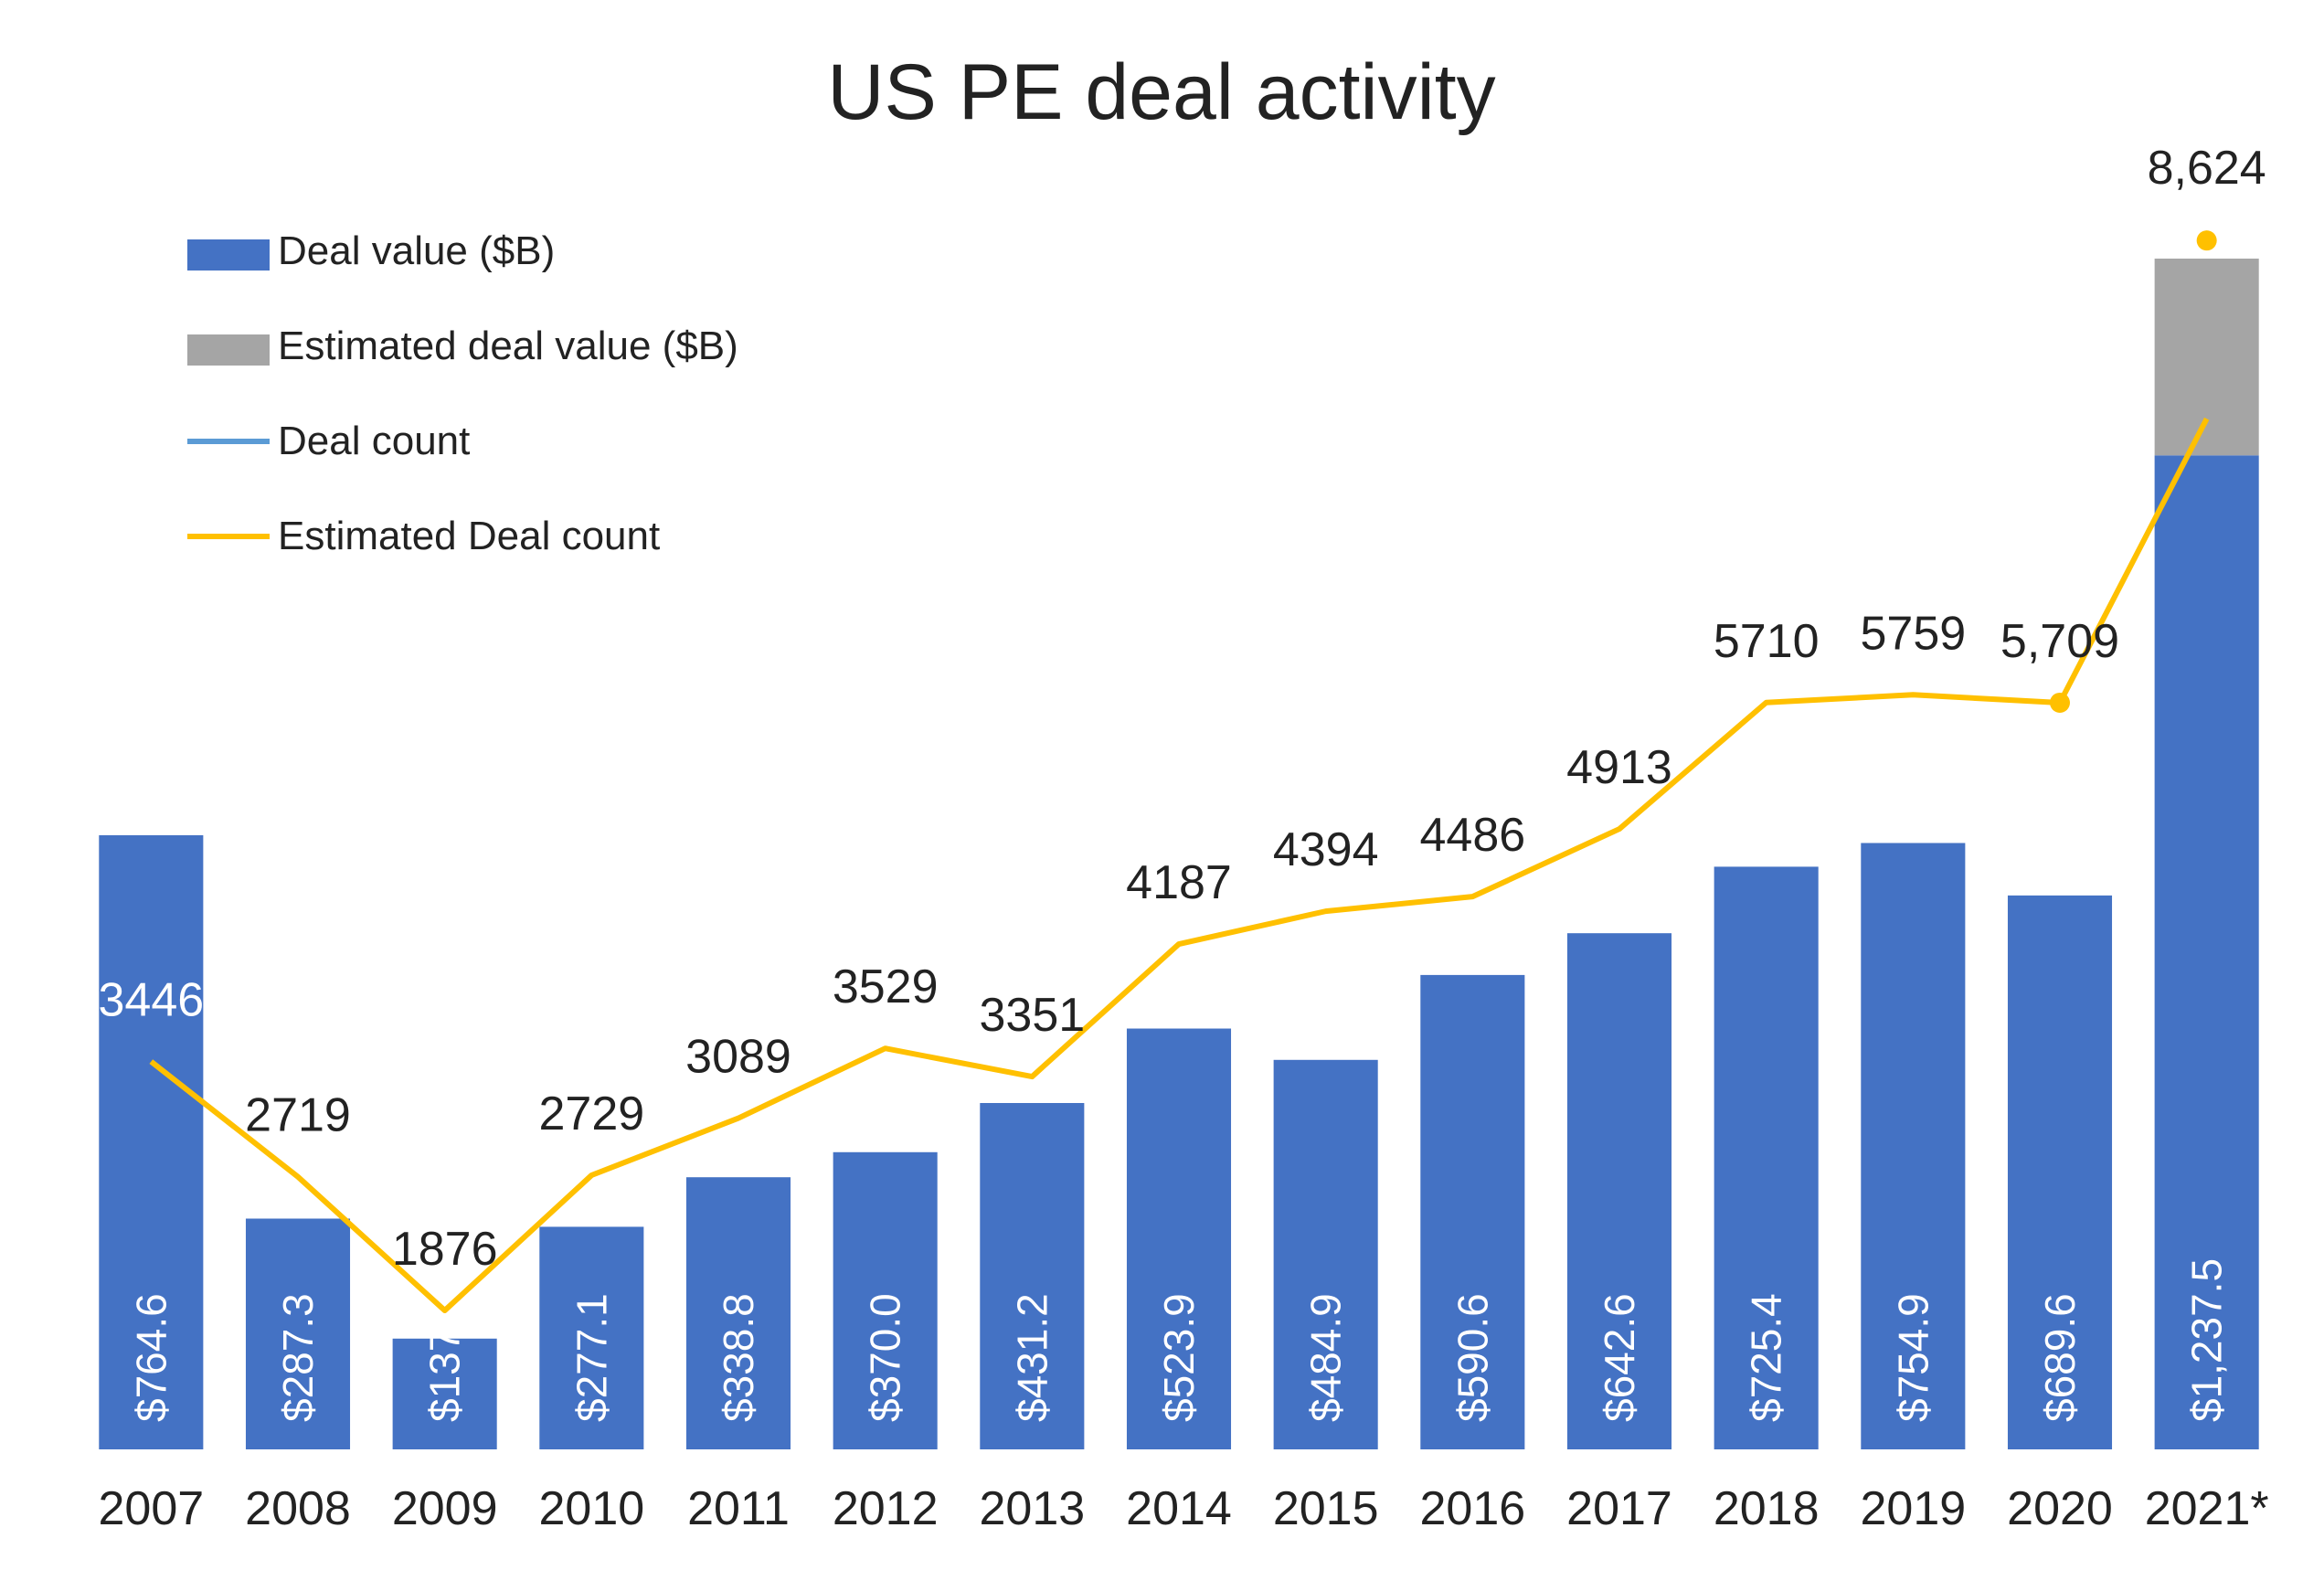 This screenshot has height=1570, width=2324. What do you see at coordinates (1326, 850) in the screenshot?
I see `deal-count-label: 4394` at bounding box center [1326, 850].